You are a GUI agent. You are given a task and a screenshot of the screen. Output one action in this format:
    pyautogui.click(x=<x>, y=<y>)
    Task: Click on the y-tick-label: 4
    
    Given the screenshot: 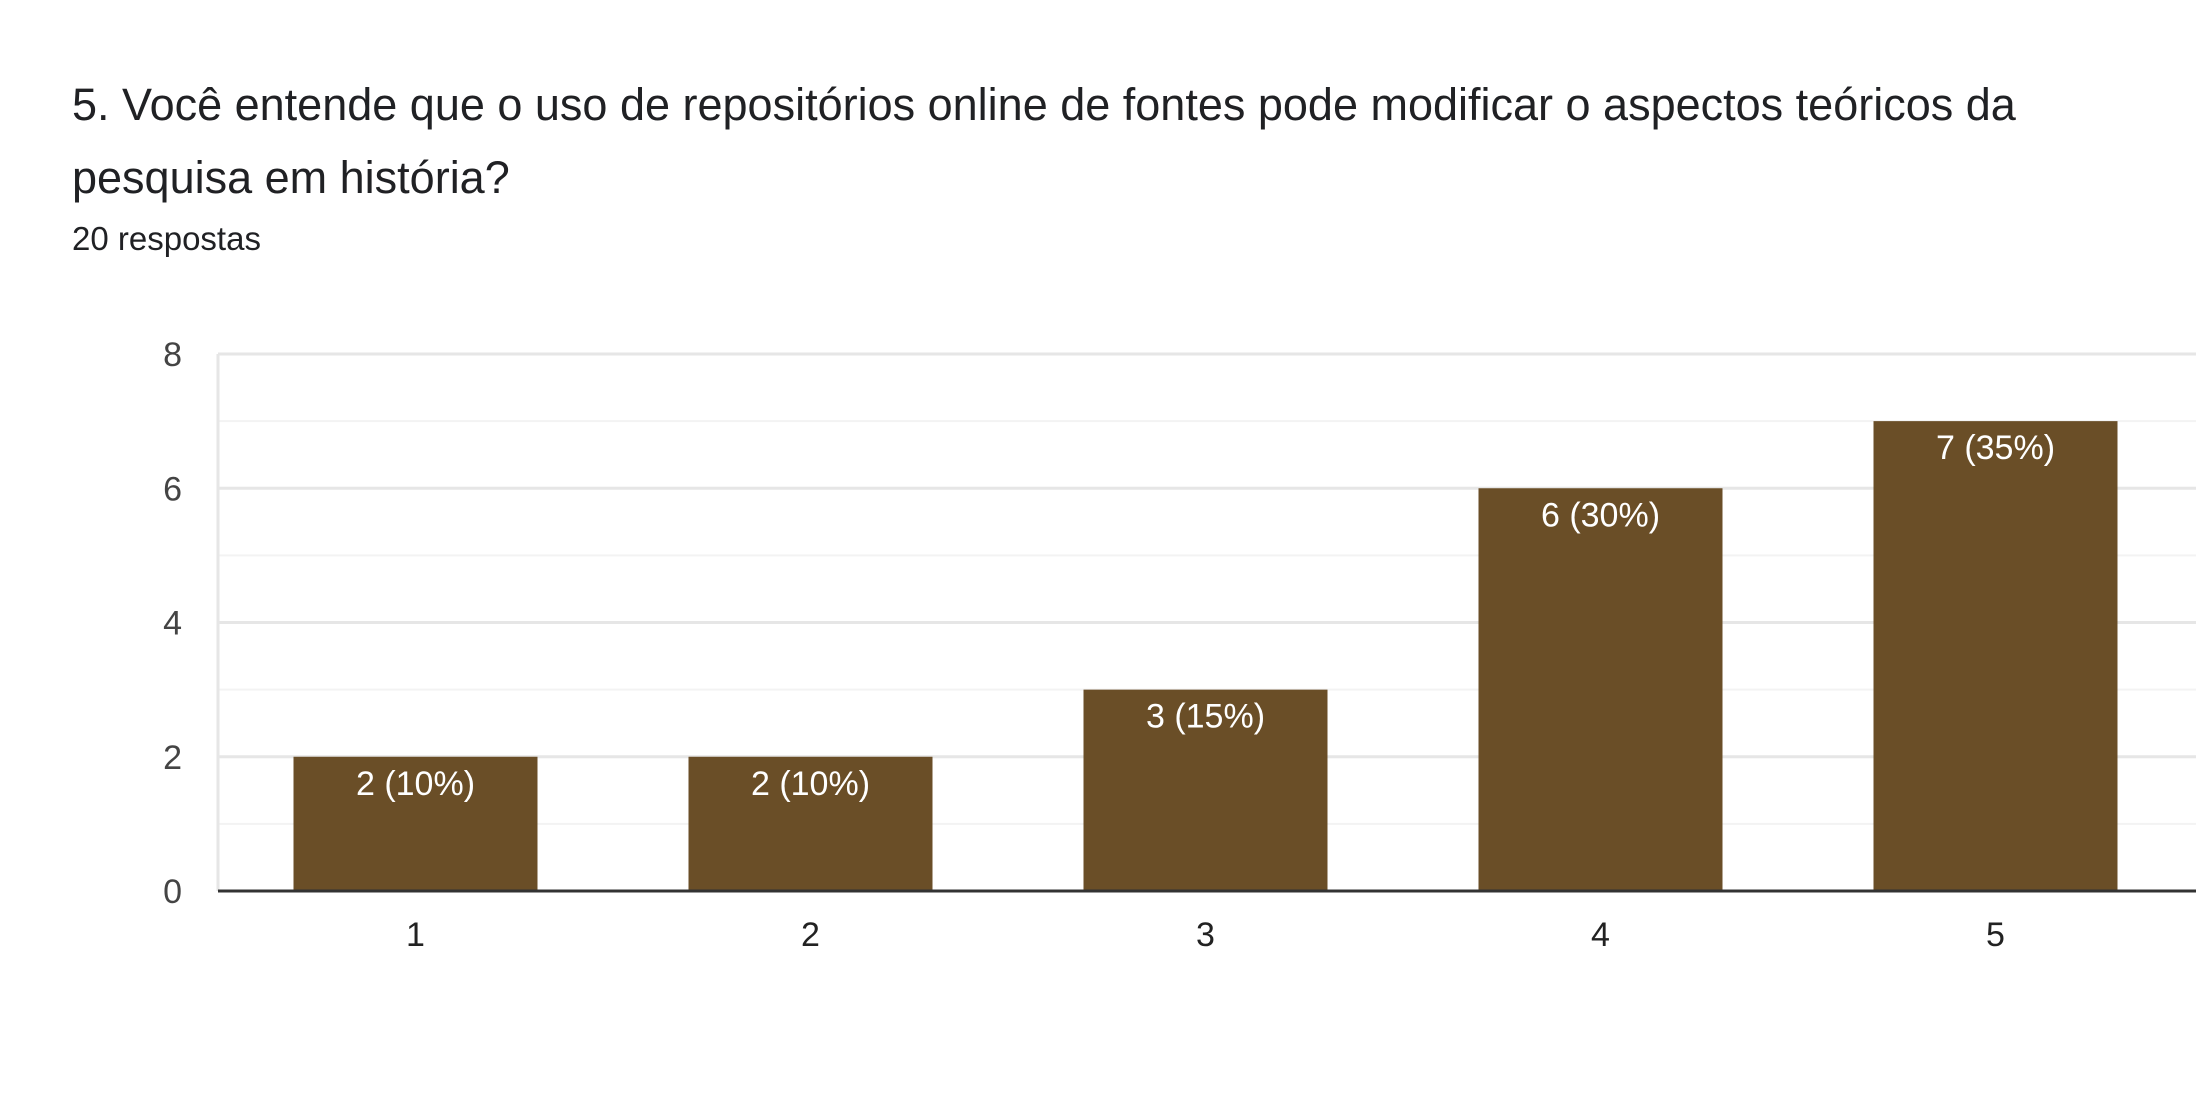 What is the action you would take?
    pyautogui.click(x=172, y=624)
    